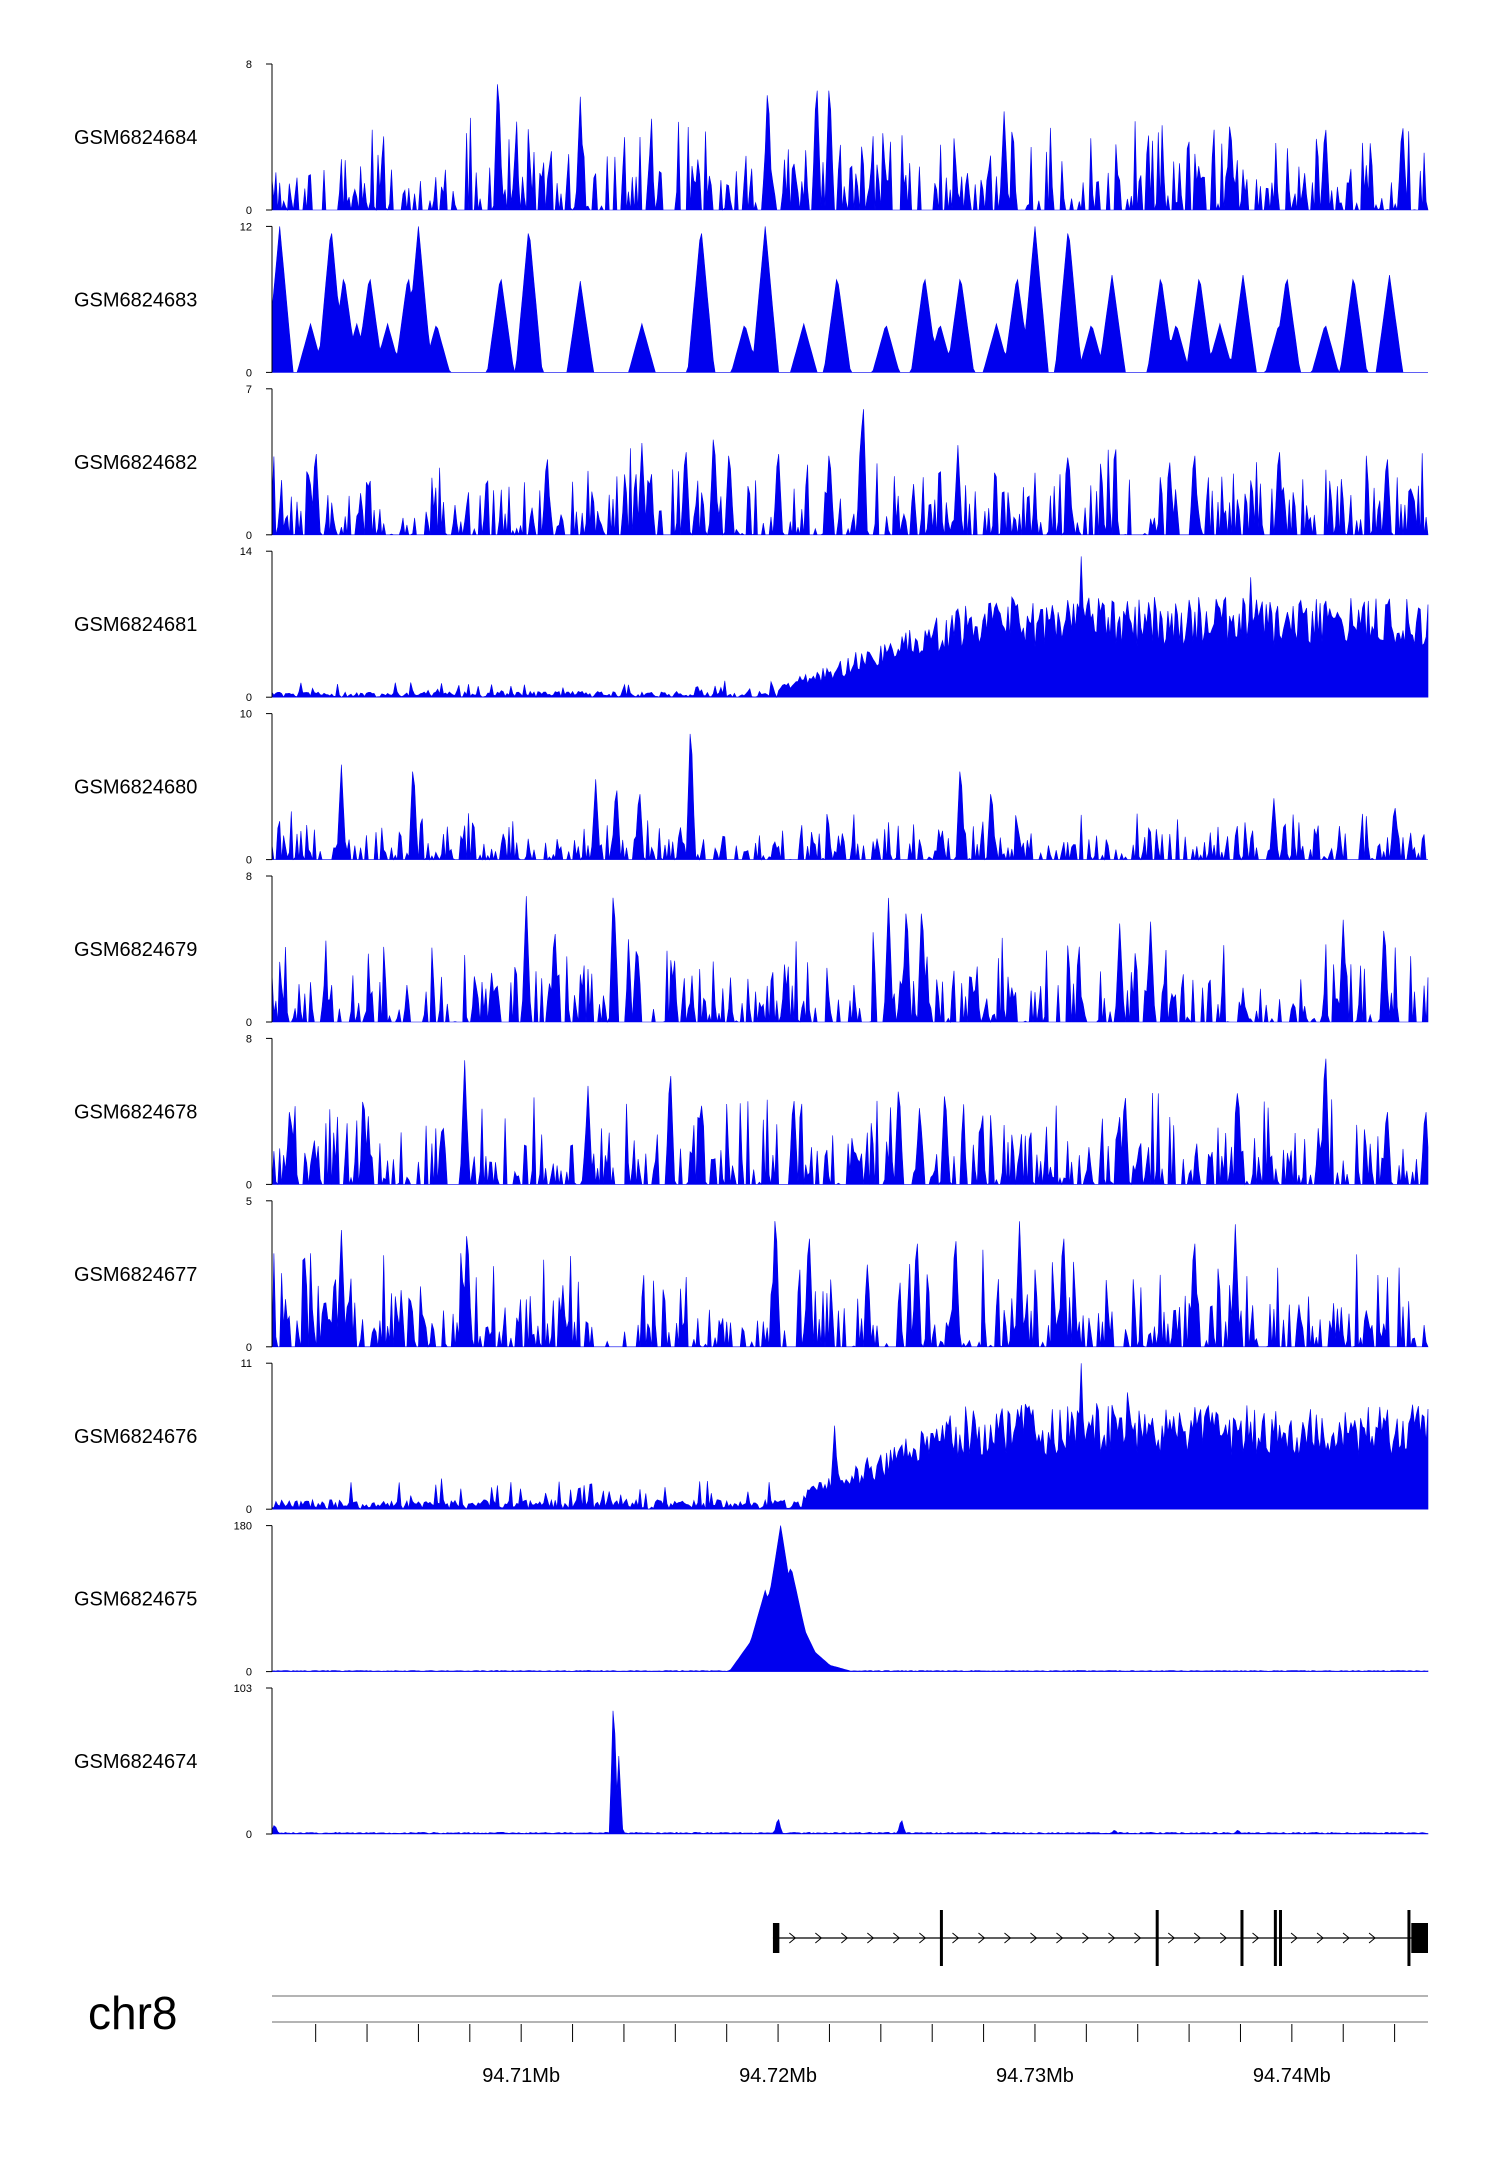 The image size is (1500, 2170). I want to click on gene-model-track, so click(1100, 1938).